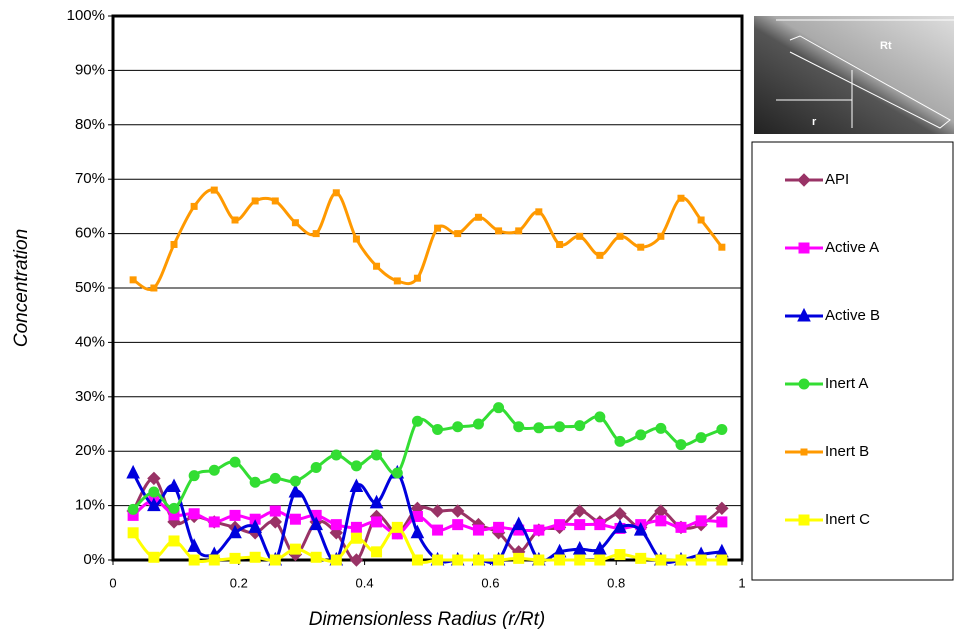 This screenshot has height=644, width=954. I want to click on inset-label: Rt, so click(886, 46).